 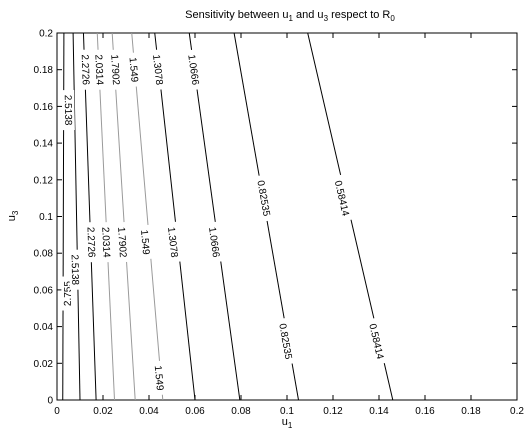 What do you see at coordinates (44, 144) in the screenshot?
I see `y-tick-label: 0.14` at bounding box center [44, 144].